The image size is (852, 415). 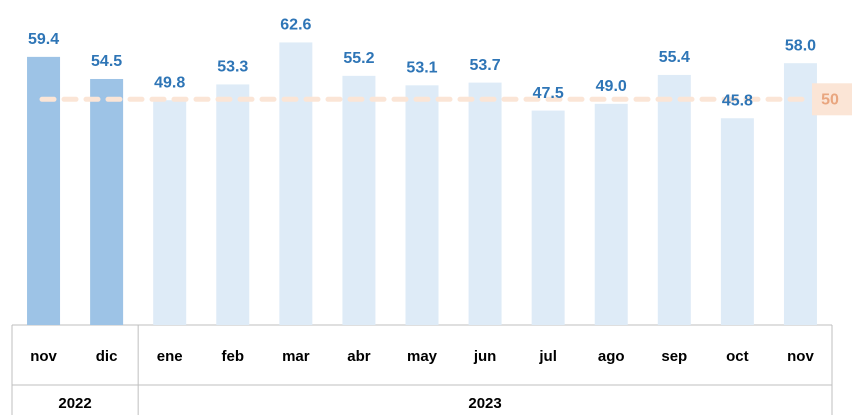 What do you see at coordinates (358, 58) in the screenshot?
I see `data-label: 55.2` at bounding box center [358, 58].